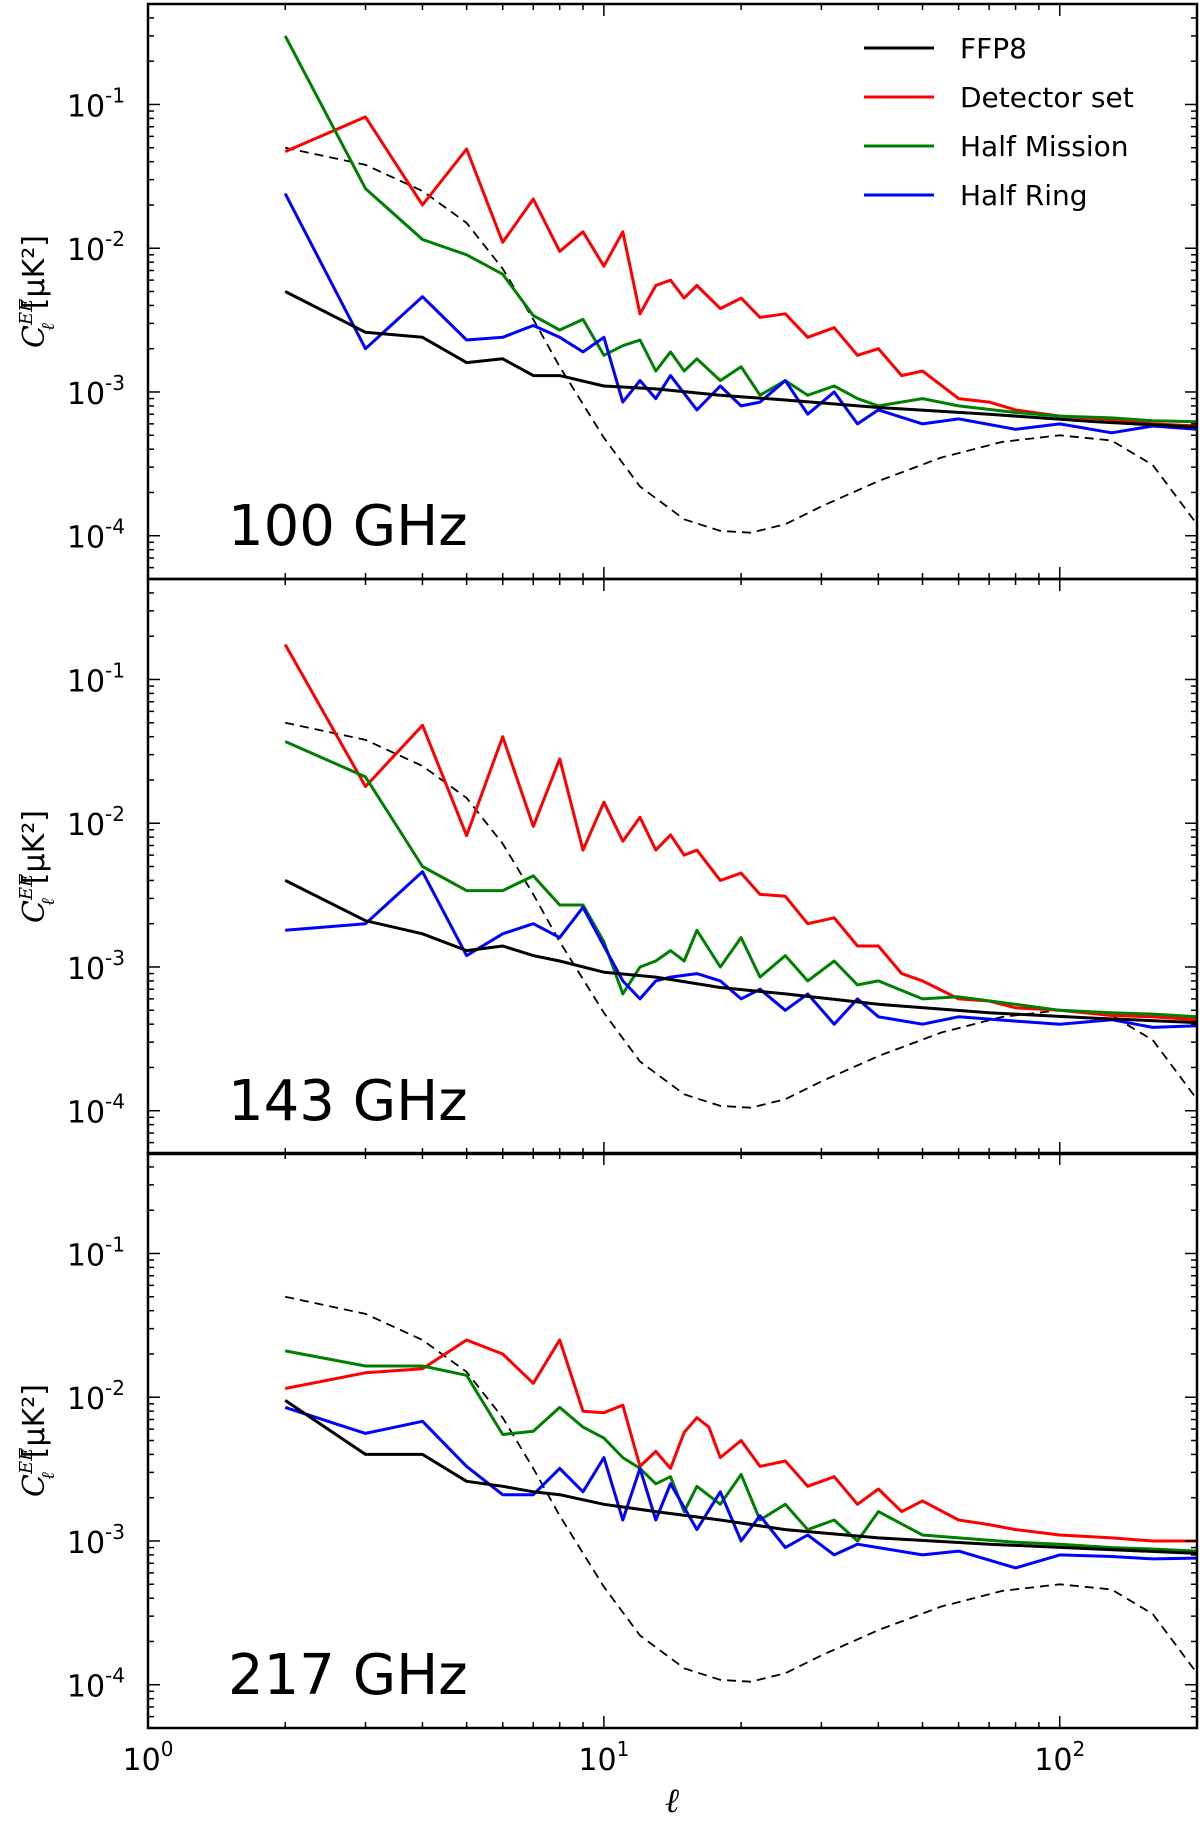 Image resolution: width=1200 pixels, height=1822 pixels. What do you see at coordinates (348, 1675) in the screenshot?
I see `panel-label: 217 GHz` at bounding box center [348, 1675].